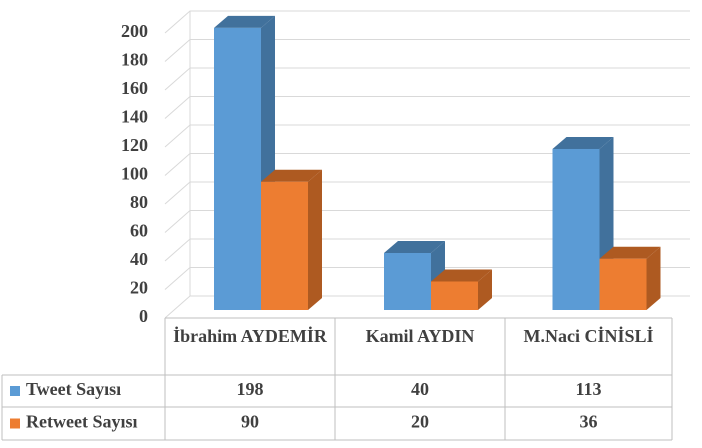 The width and height of the screenshot is (702, 448). Describe the element at coordinates (134, 174) in the screenshot. I see `y-tick-label: 100` at that location.